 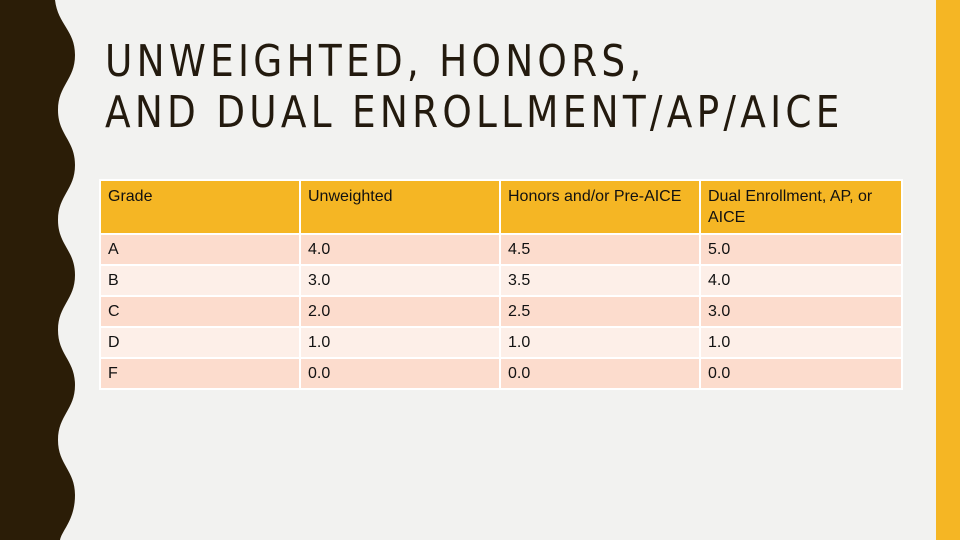 What do you see at coordinates (600, 207) in the screenshot?
I see `column-header-honors: Honors and/or Pre-AICE` at bounding box center [600, 207].